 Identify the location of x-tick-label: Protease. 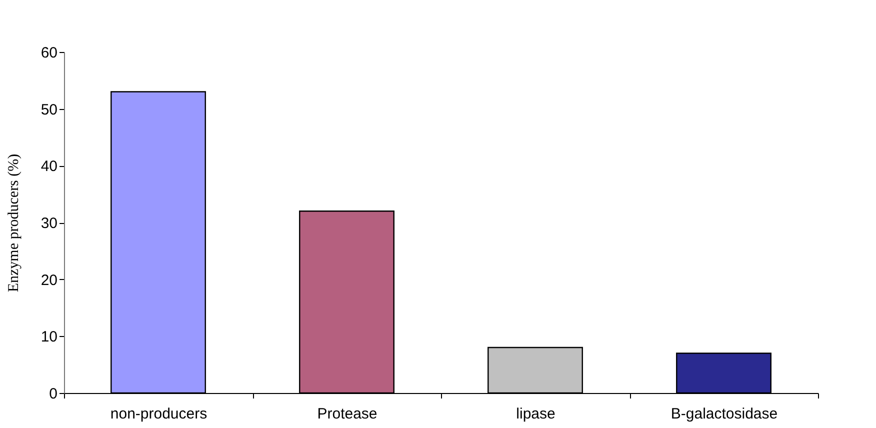
(347, 414).